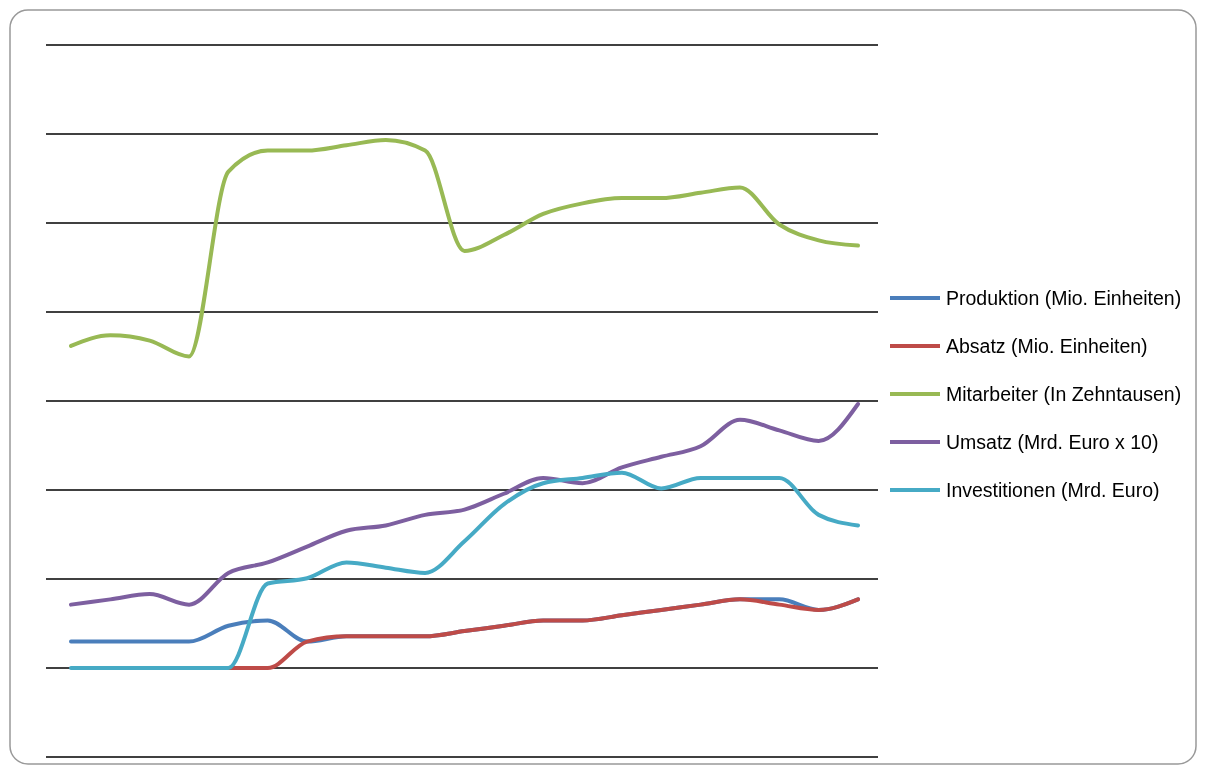  What do you see at coordinates (1064, 394) in the screenshot?
I see `legend-label: Mitarbeiter (In Zehntausen)` at bounding box center [1064, 394].